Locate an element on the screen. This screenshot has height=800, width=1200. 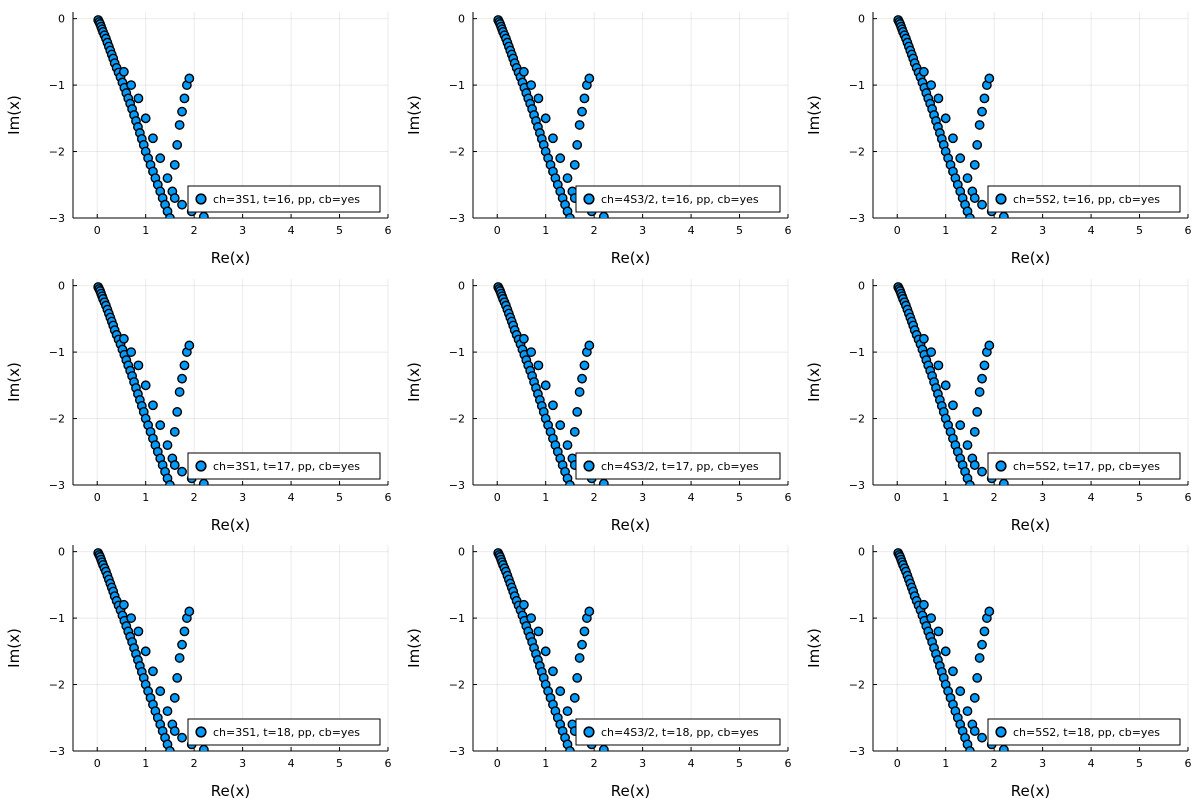
x-tick-label: 4 is located at coordinates (1091, 497).